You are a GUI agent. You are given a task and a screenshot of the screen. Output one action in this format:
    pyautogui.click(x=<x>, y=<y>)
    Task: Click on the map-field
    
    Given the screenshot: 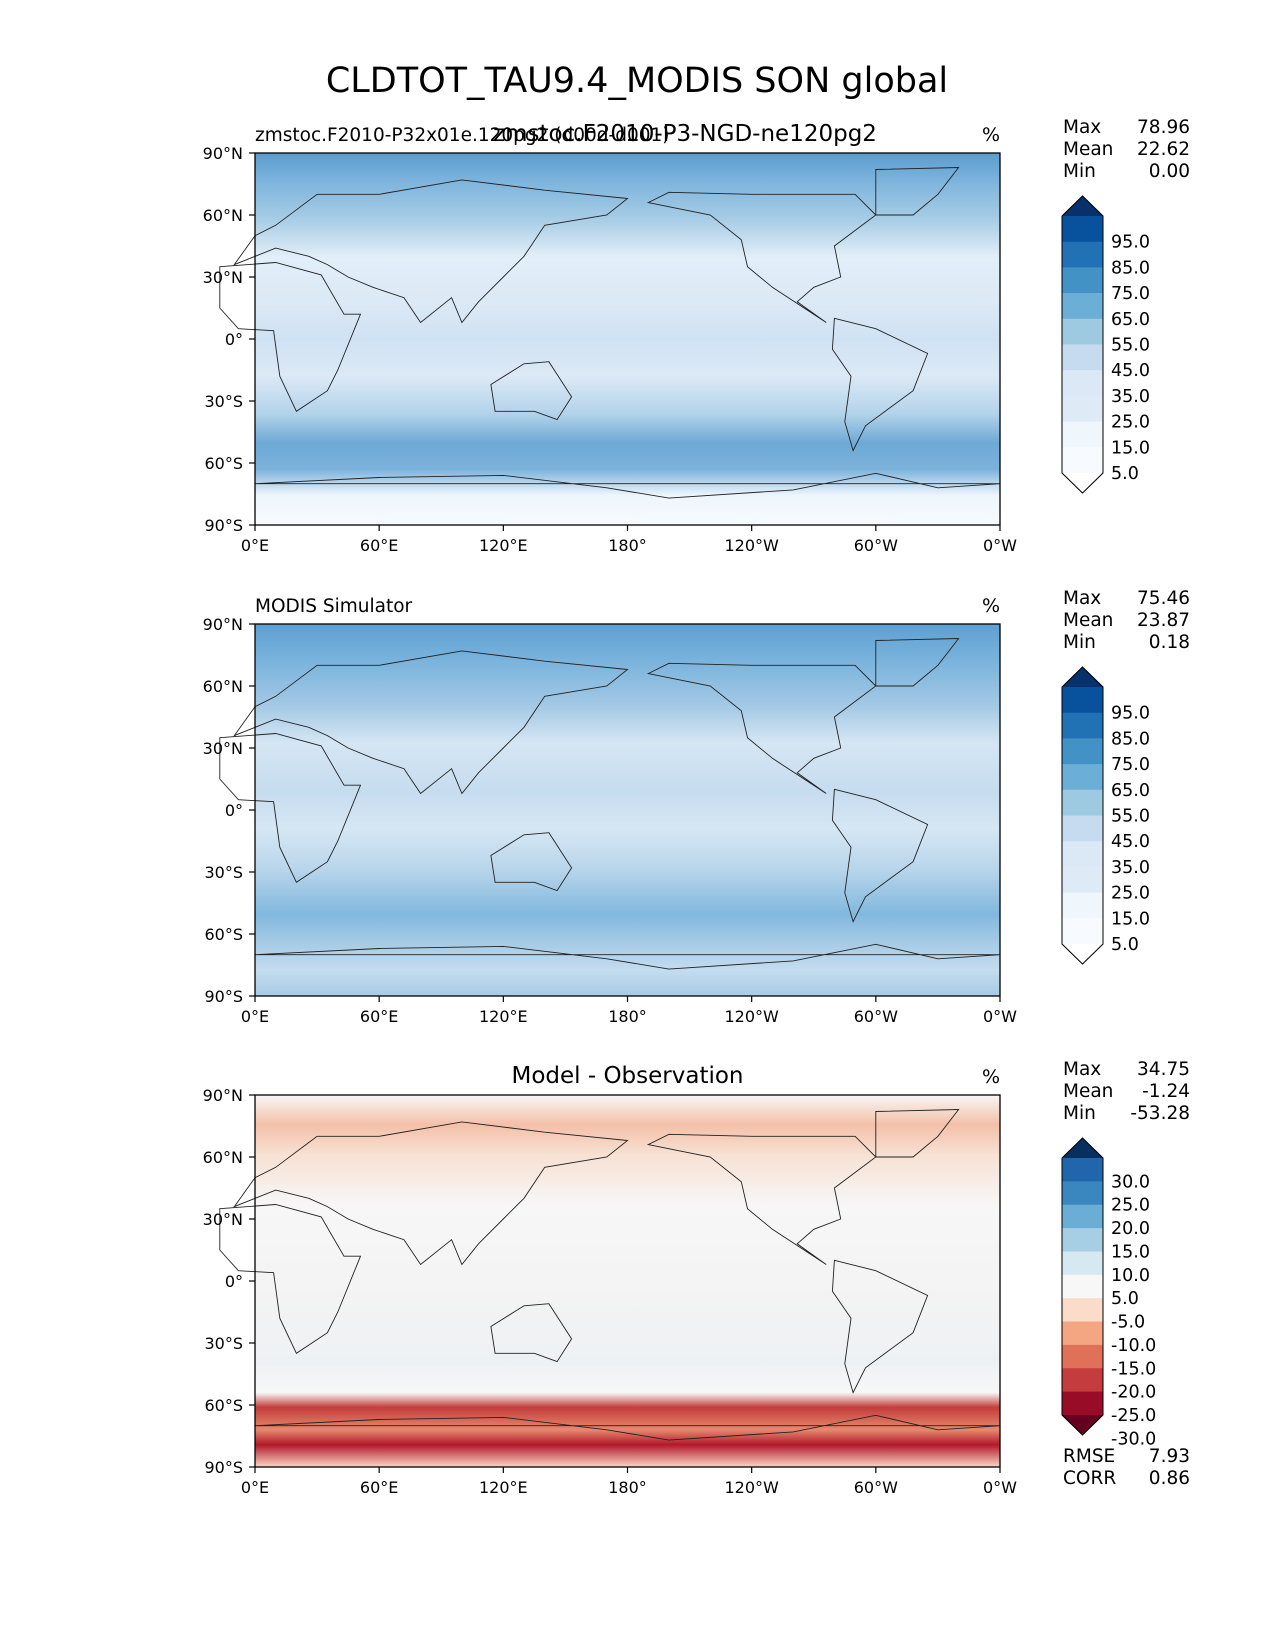 What is the action you would take?
    pyautogui.click(x=627, y=1281)
    